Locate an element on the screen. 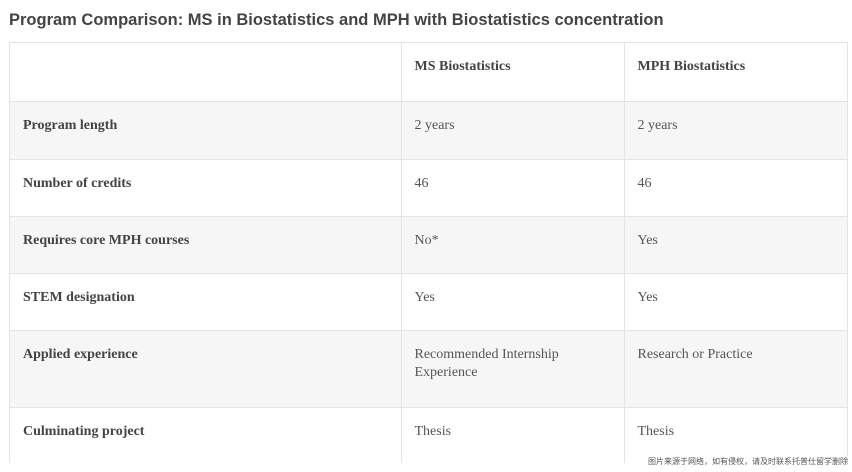 The image size is (852, 472). row-label: Number of credits is located at coordinates (77, 183).